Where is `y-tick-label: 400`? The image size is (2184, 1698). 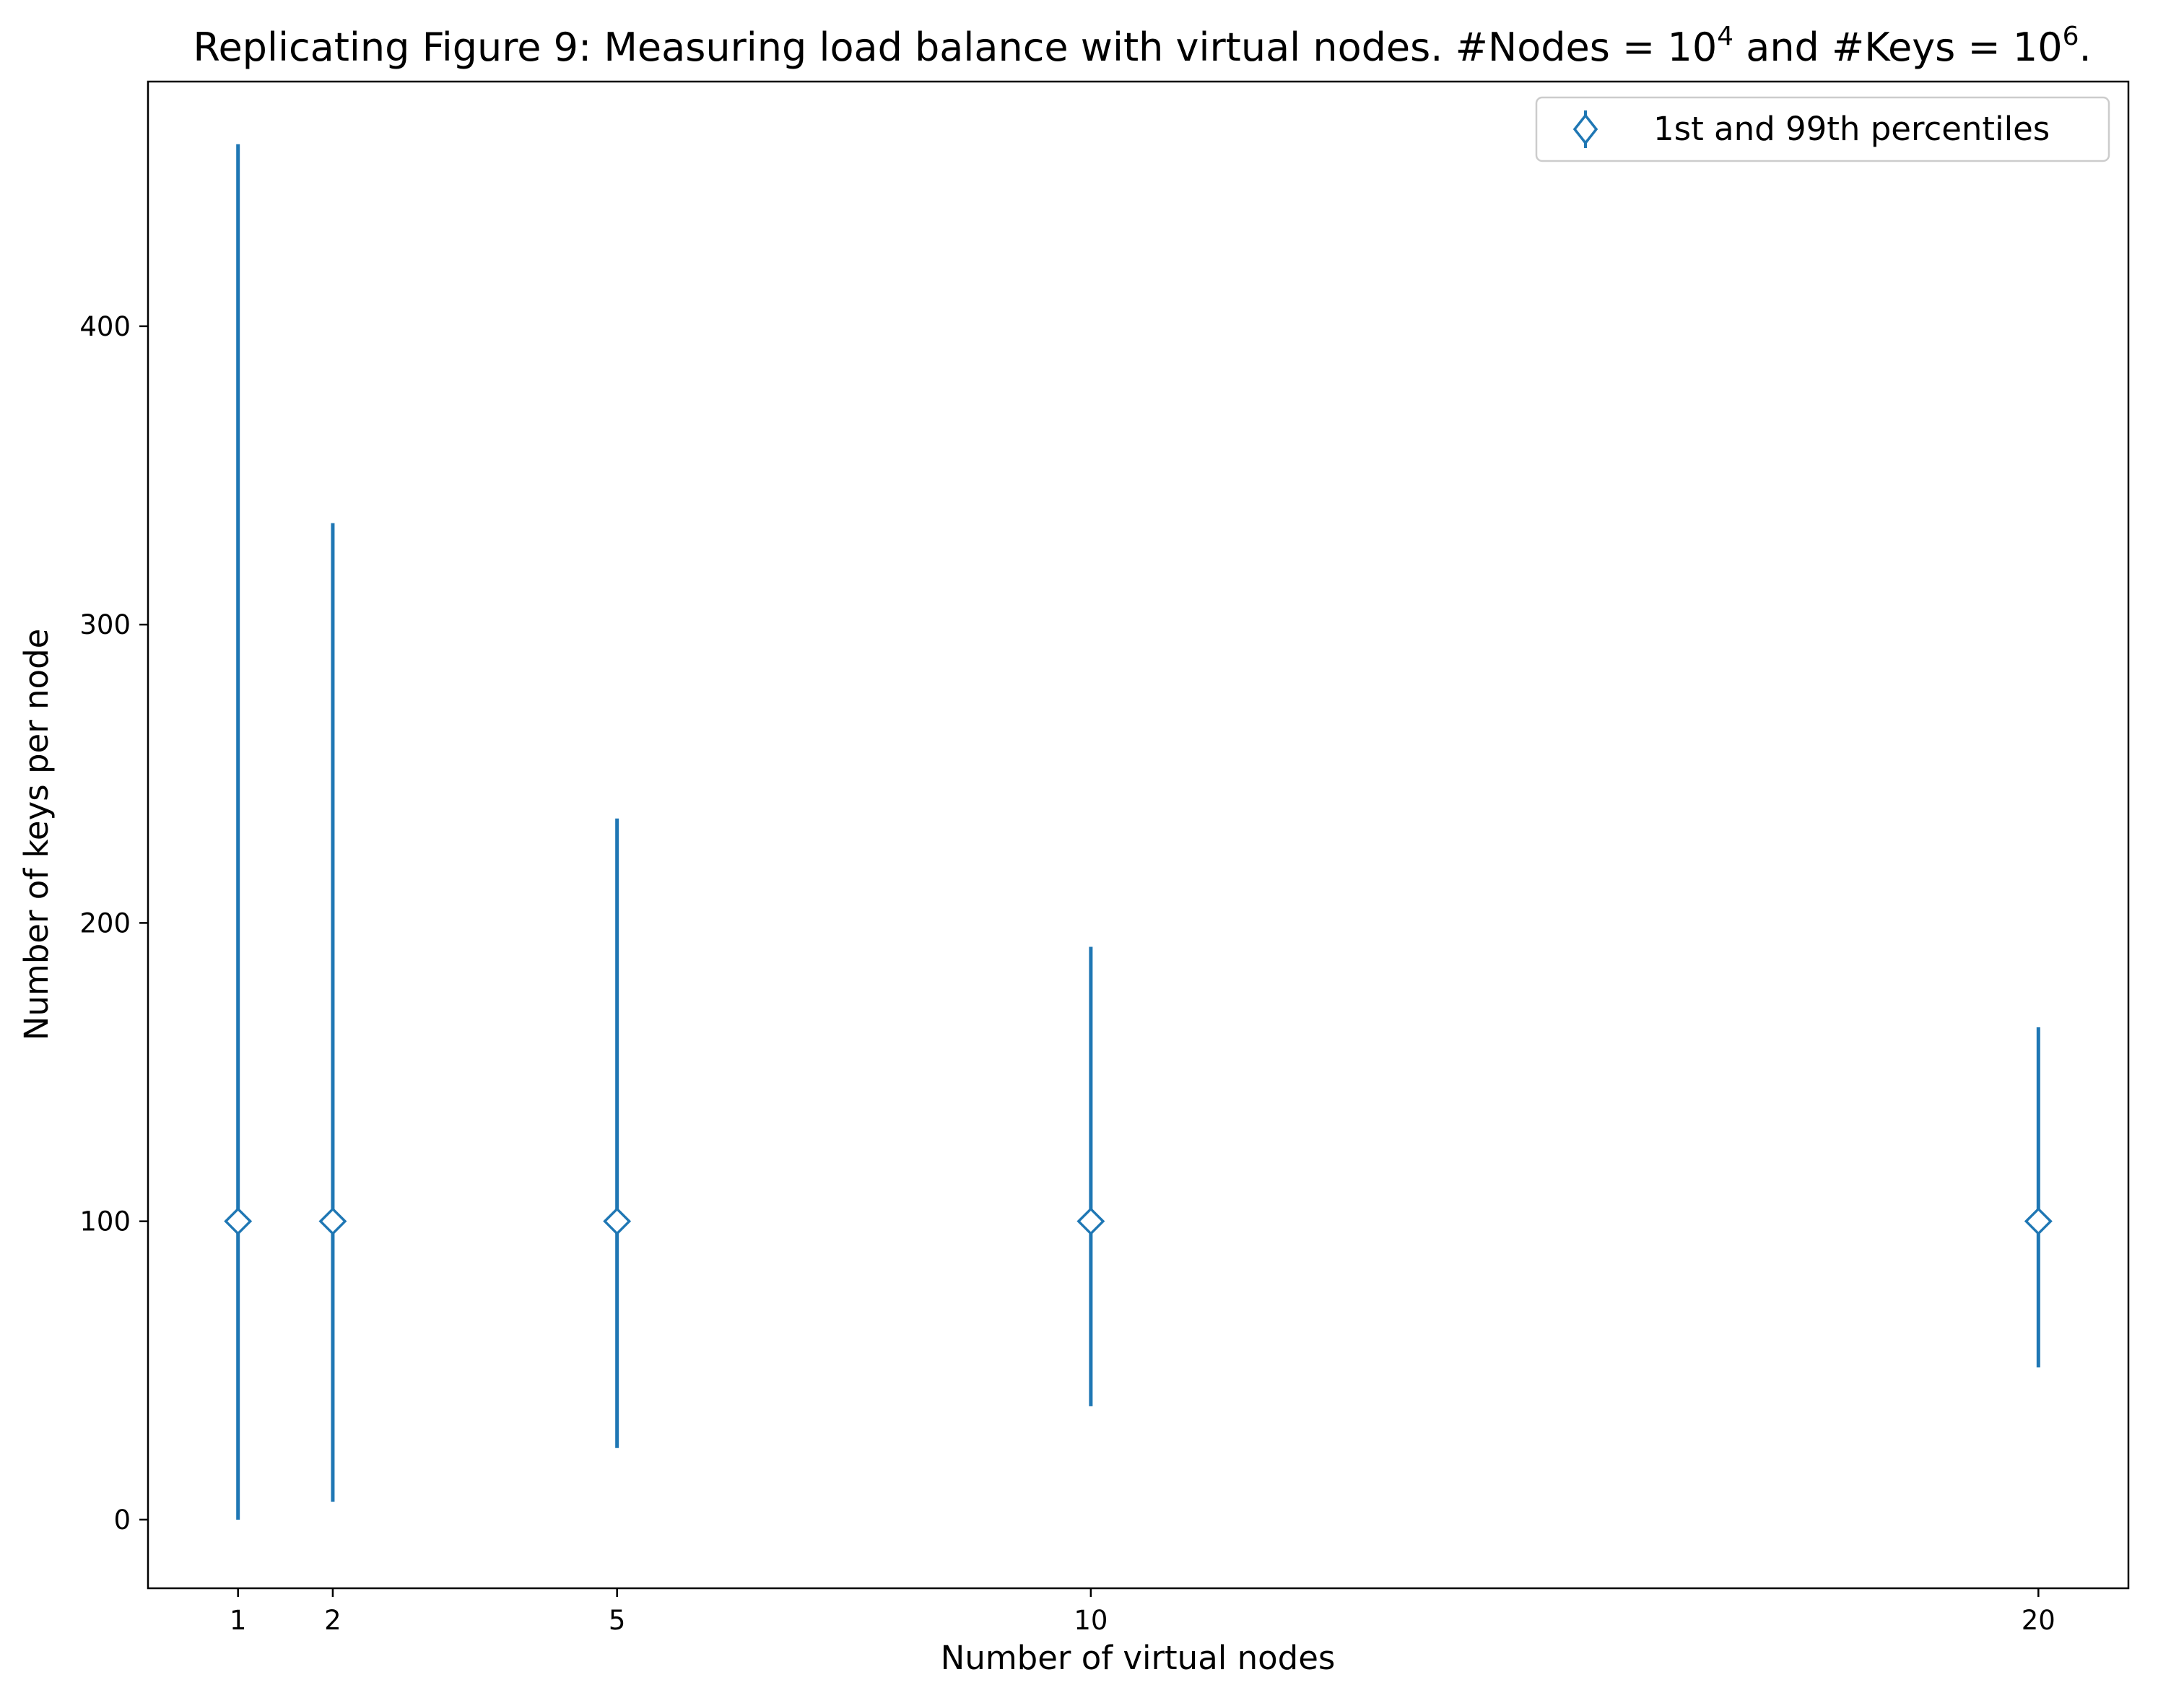
y-tick-label: 400 is located at coordinates (105, 326).